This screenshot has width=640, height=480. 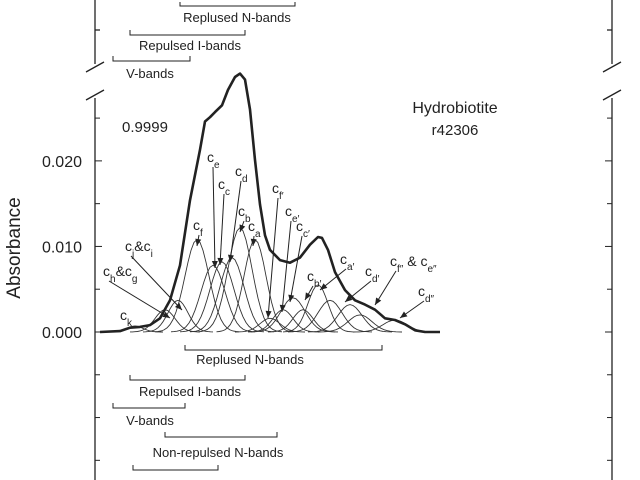 I want to click on component-label: ca′, so click(x=347, y=262).